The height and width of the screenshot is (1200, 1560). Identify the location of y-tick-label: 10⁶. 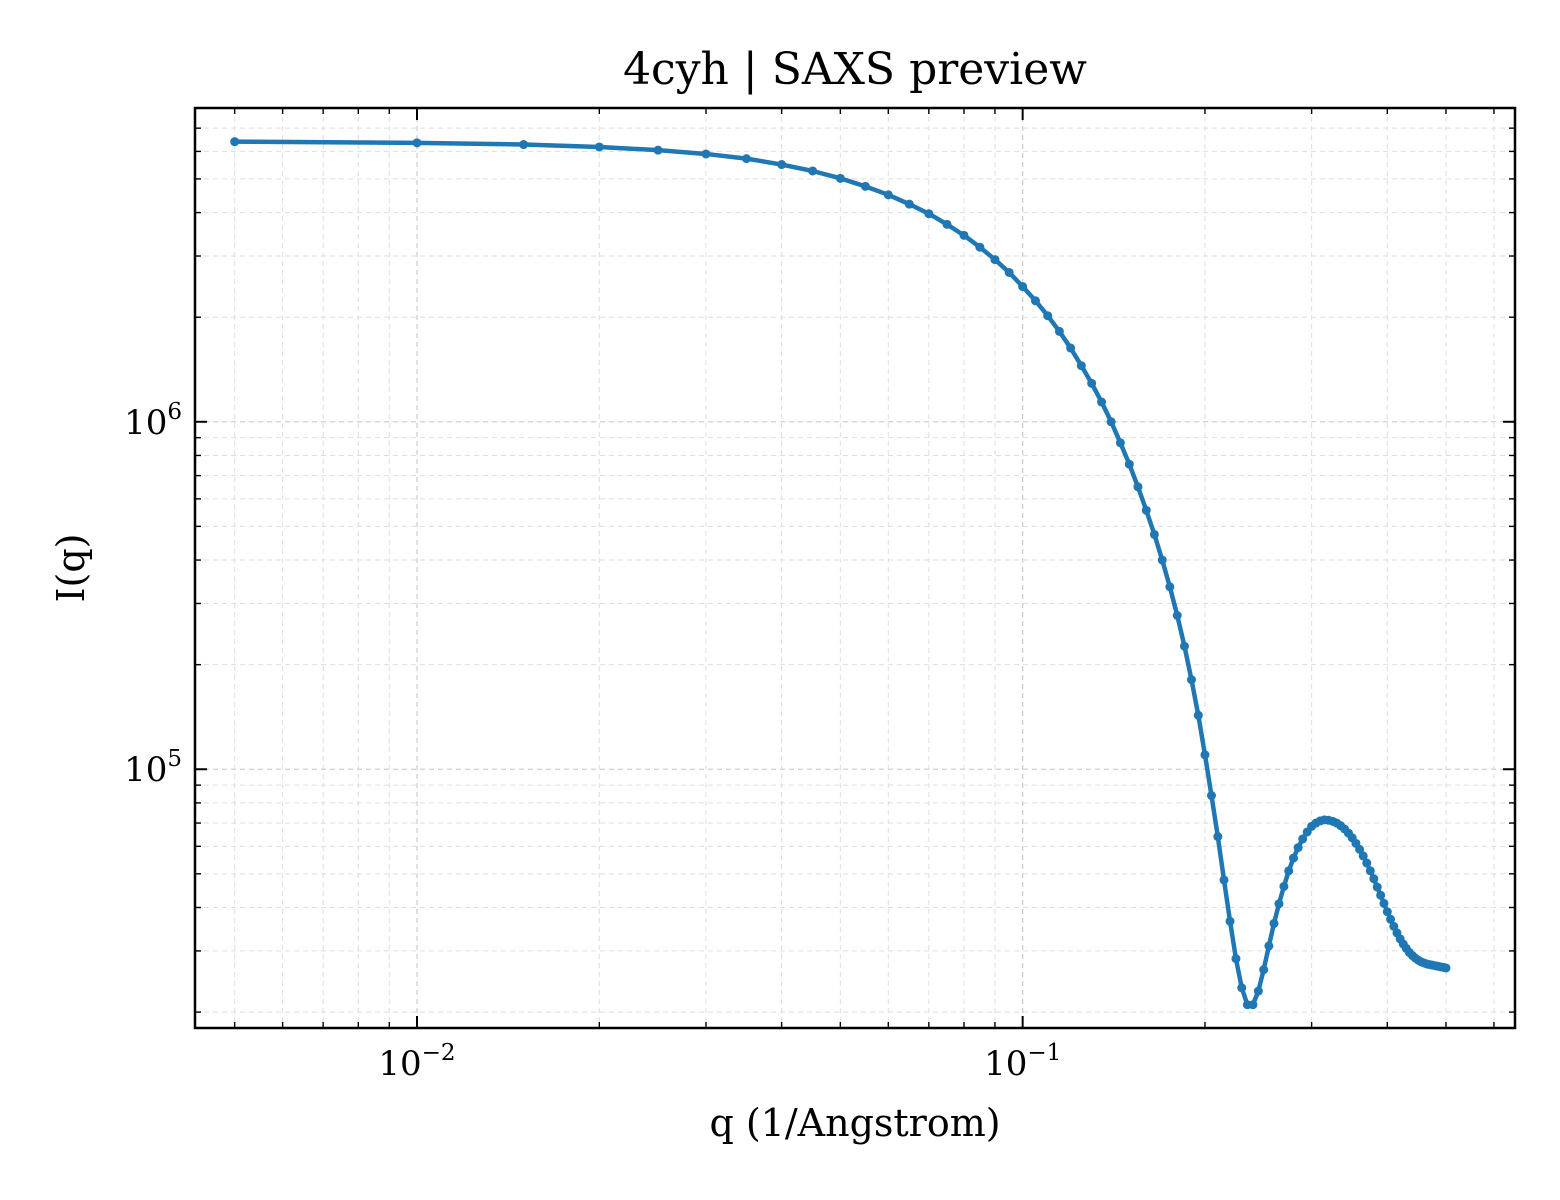
(153, 421).